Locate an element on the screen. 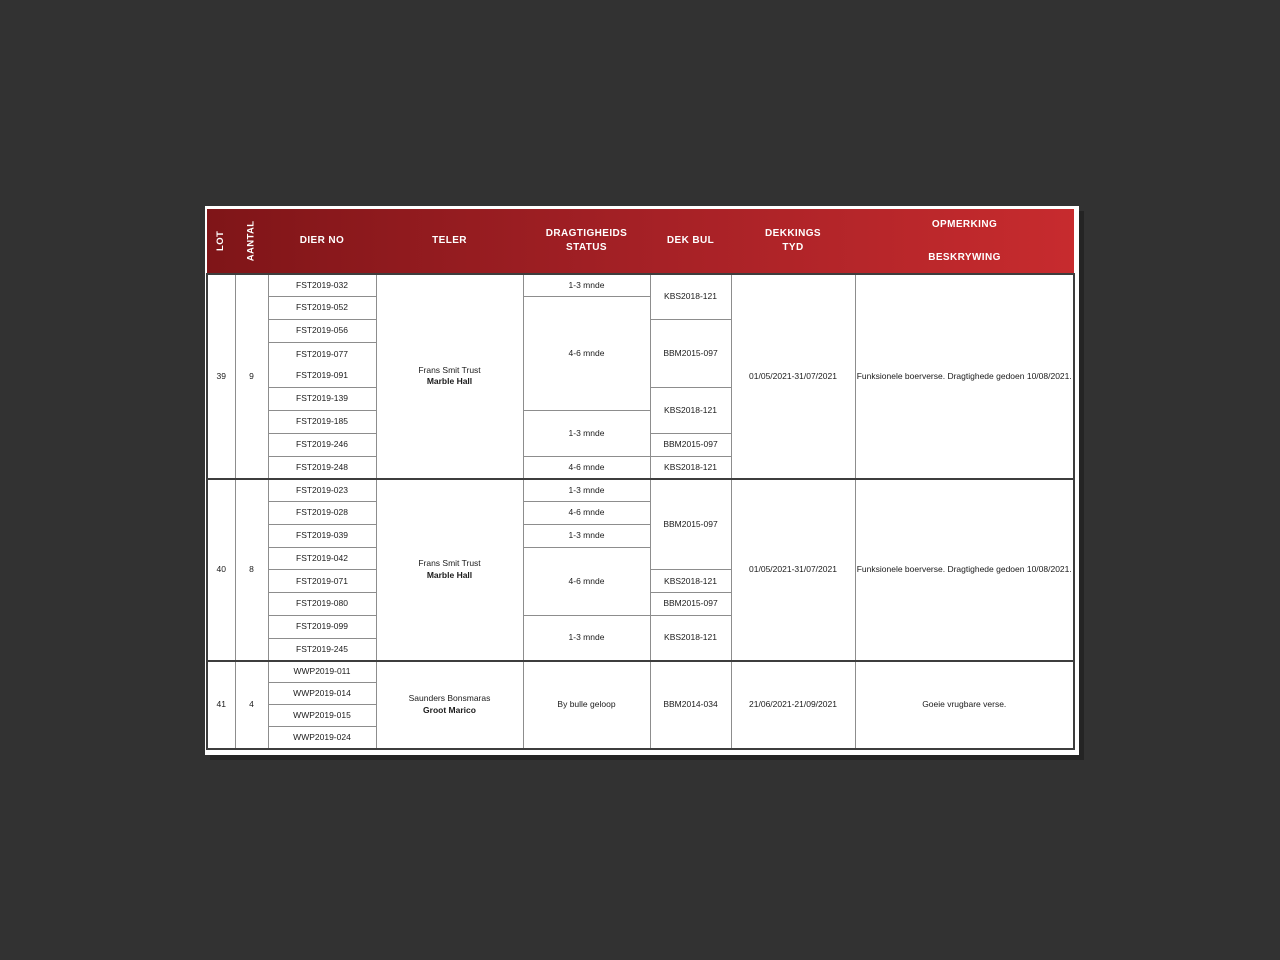 The height and width of the screenshot is (960, 1280). dier-no-cell: FST2019-080 is located at coordinates (322, 604).